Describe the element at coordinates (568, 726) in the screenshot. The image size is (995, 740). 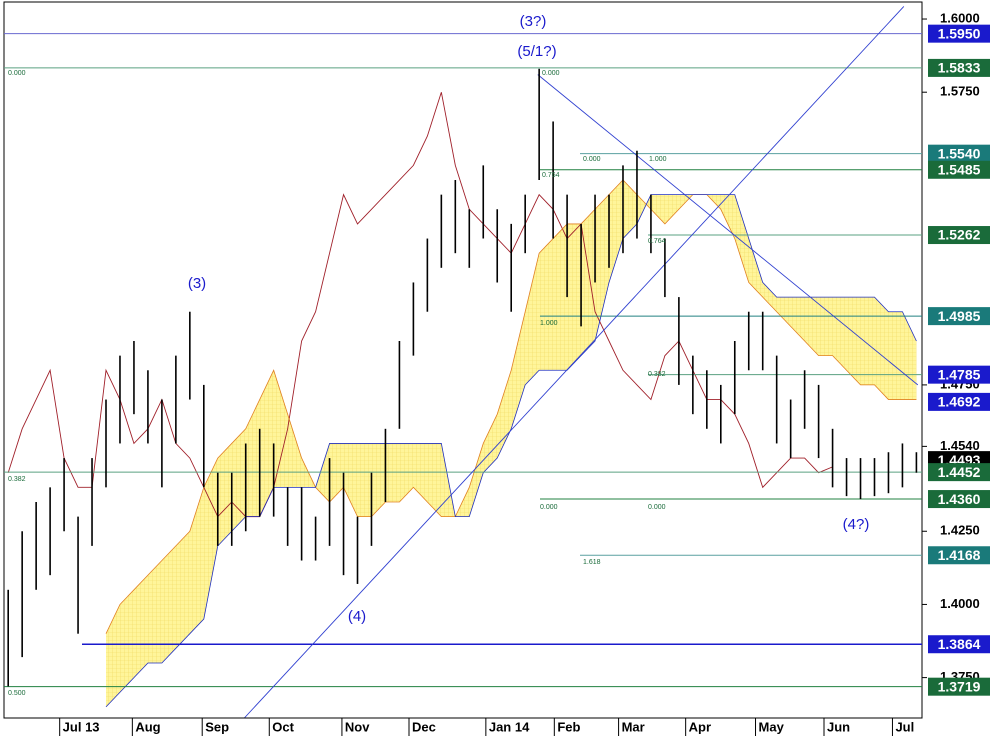
I see `x-tick-label: Feb` at that location.